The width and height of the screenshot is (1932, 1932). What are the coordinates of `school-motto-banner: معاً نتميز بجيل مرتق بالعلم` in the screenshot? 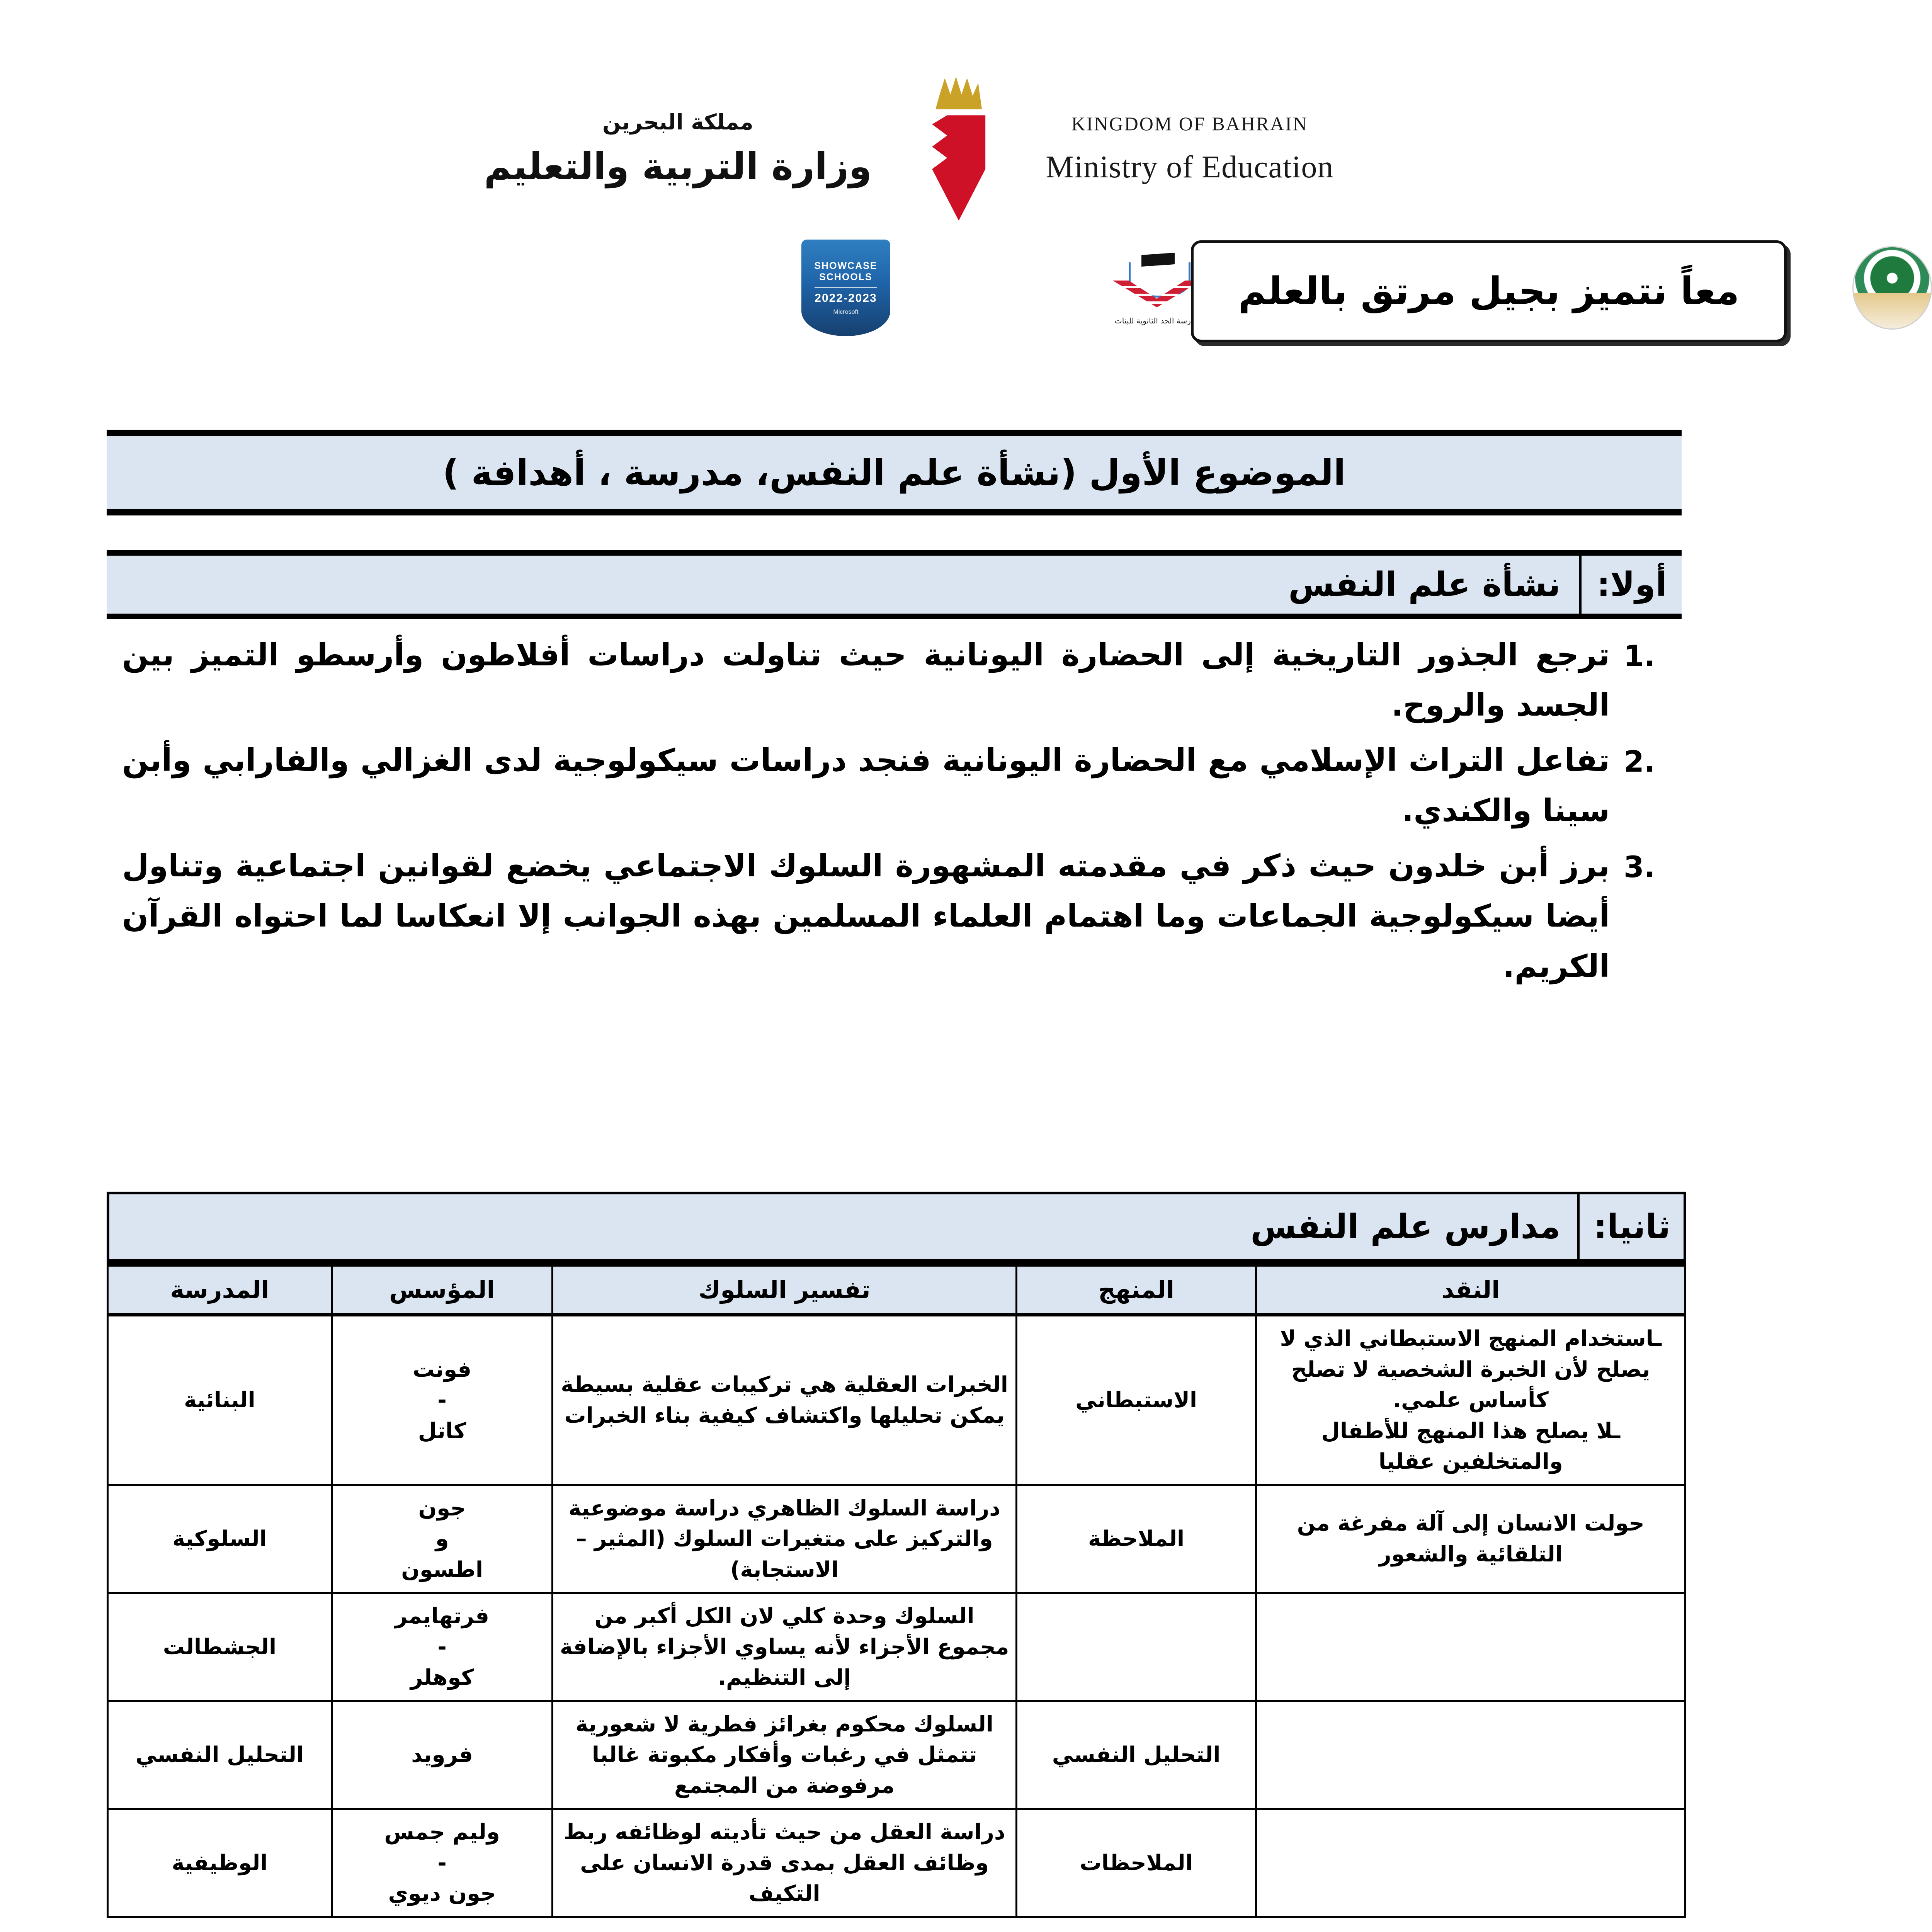 It's located at (1489, 291).